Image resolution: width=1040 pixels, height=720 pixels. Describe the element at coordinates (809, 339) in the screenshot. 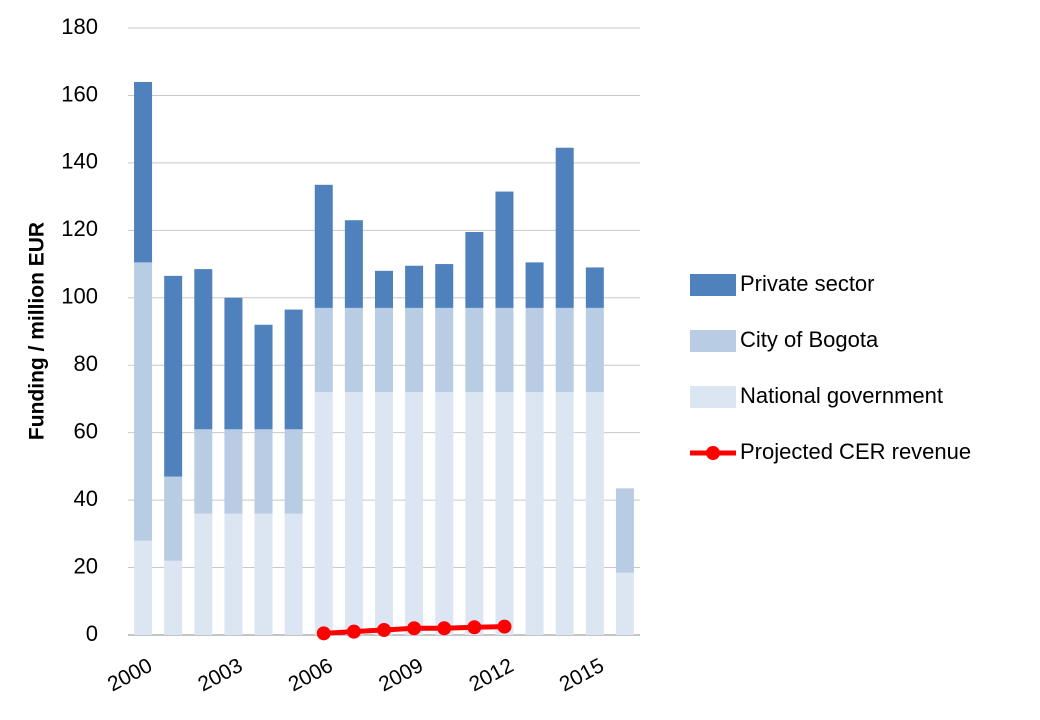

I see `legend-label: City of Bogota` at that location.